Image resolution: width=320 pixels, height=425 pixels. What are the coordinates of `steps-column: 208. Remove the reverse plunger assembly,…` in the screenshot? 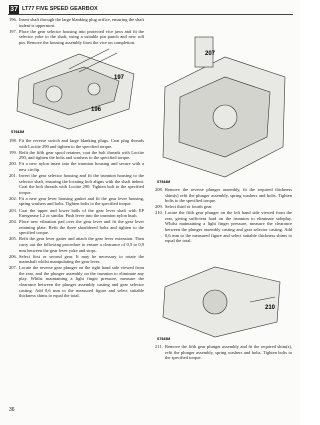 It's located at (223, 215).